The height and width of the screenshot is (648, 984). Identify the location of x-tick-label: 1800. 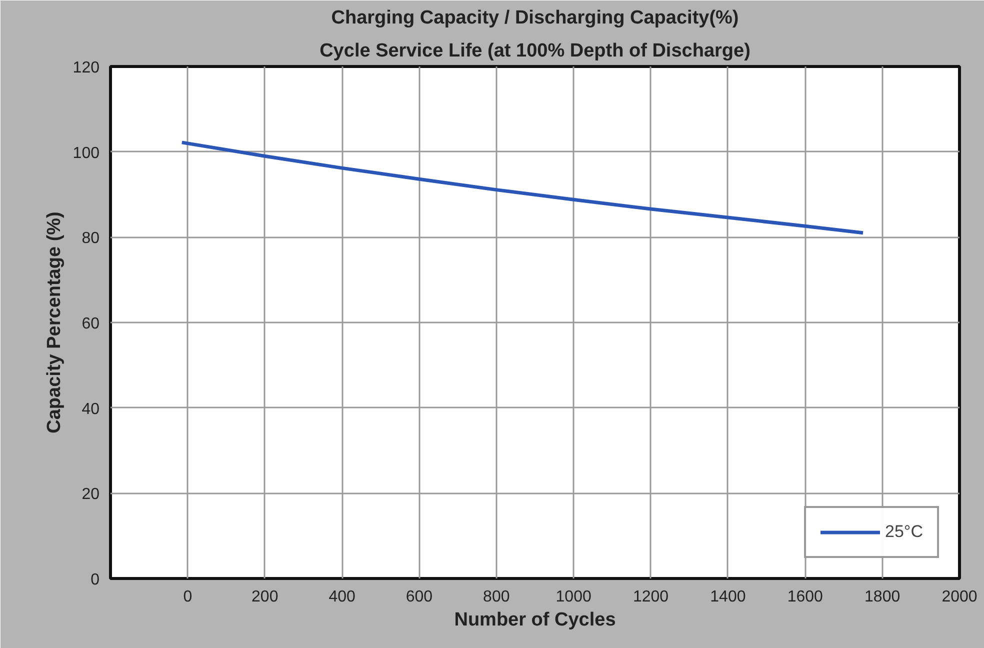
(882, 597).